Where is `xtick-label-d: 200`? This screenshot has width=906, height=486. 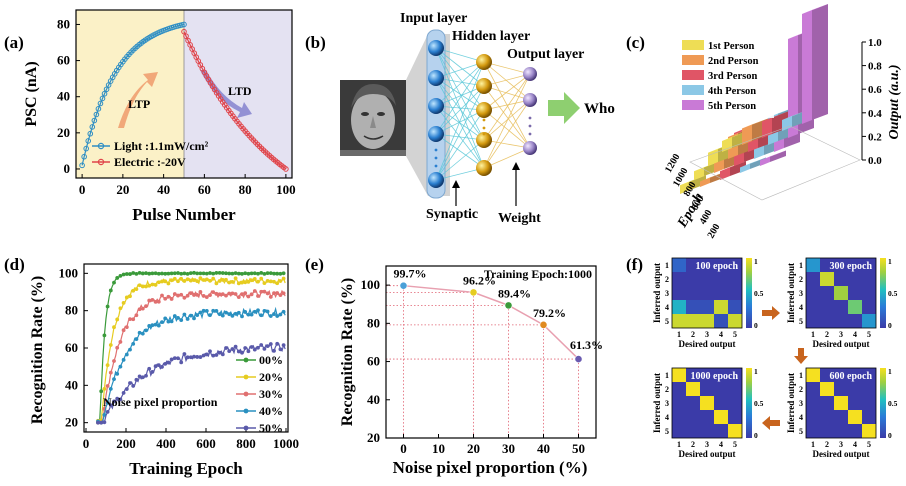
xtick-label-d: 200 is located at coordinates (126, 443).